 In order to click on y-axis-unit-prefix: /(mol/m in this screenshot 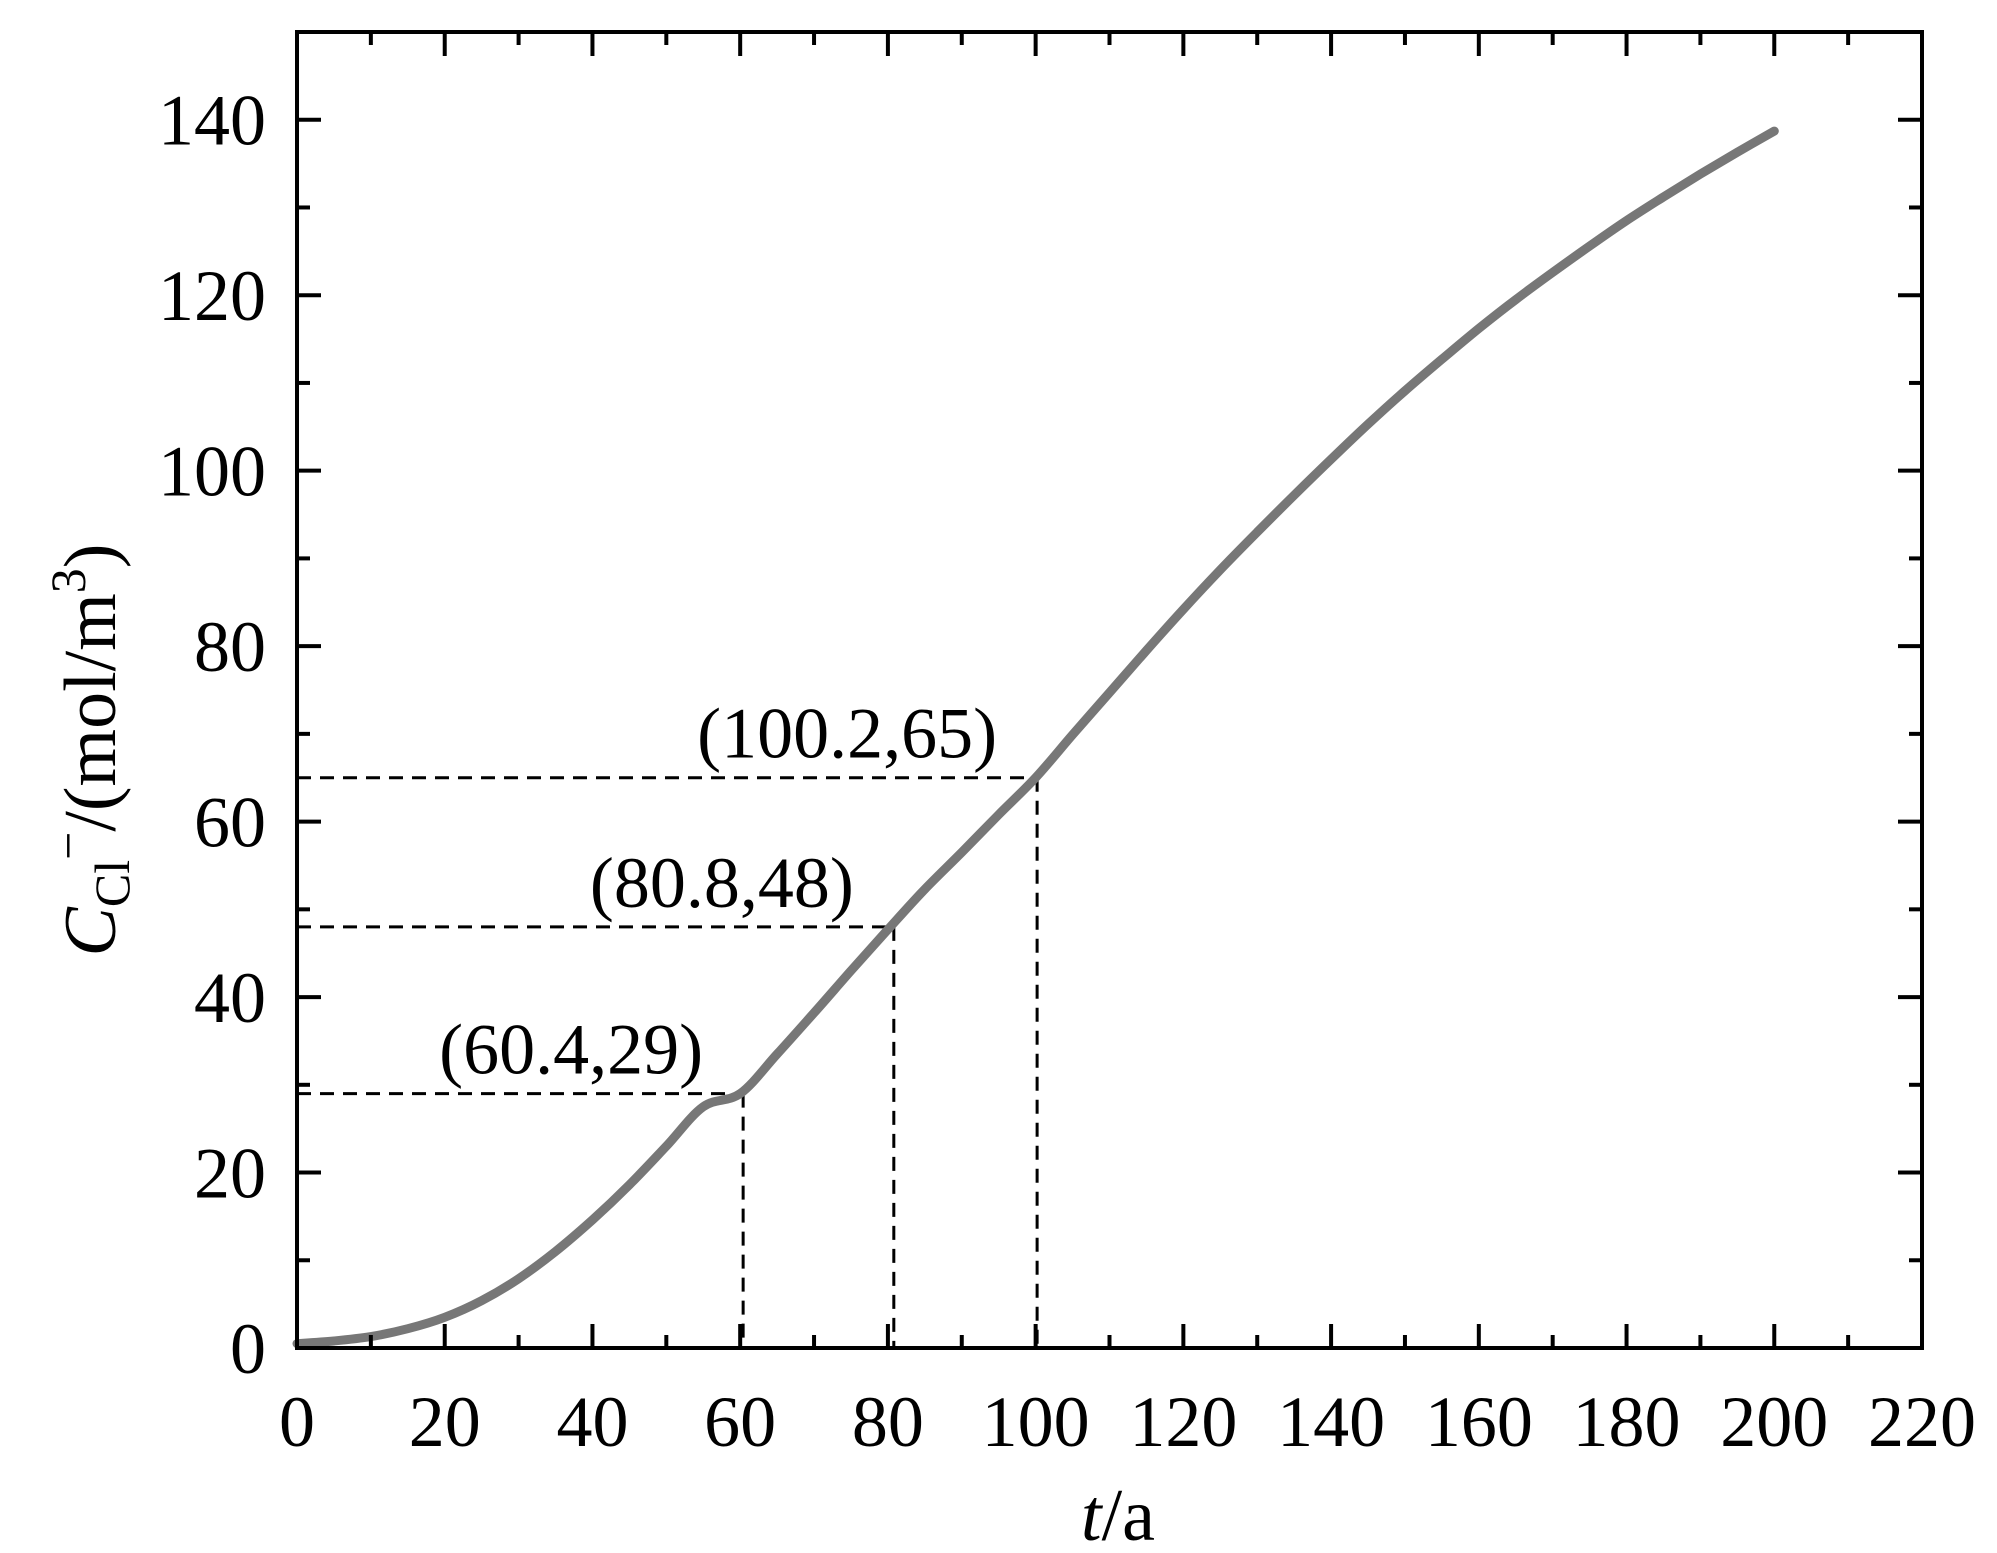, I will do `click(91, 712)`.